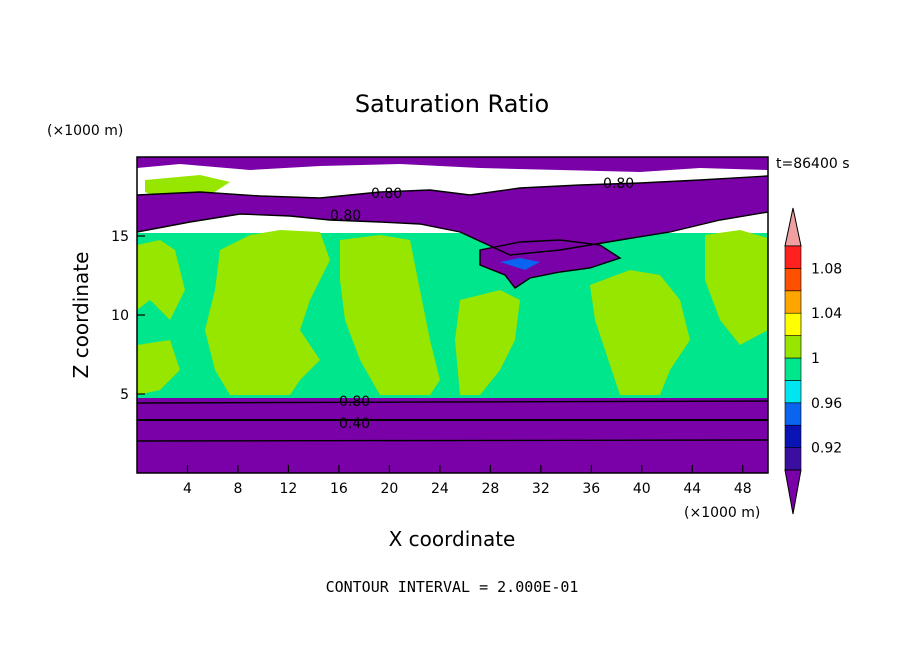 The image size is (904, 654). What do you see at coordinates (490, 489) in the screenshot?
I see `x-tick-label: 28` at bounding box center [490, 489].